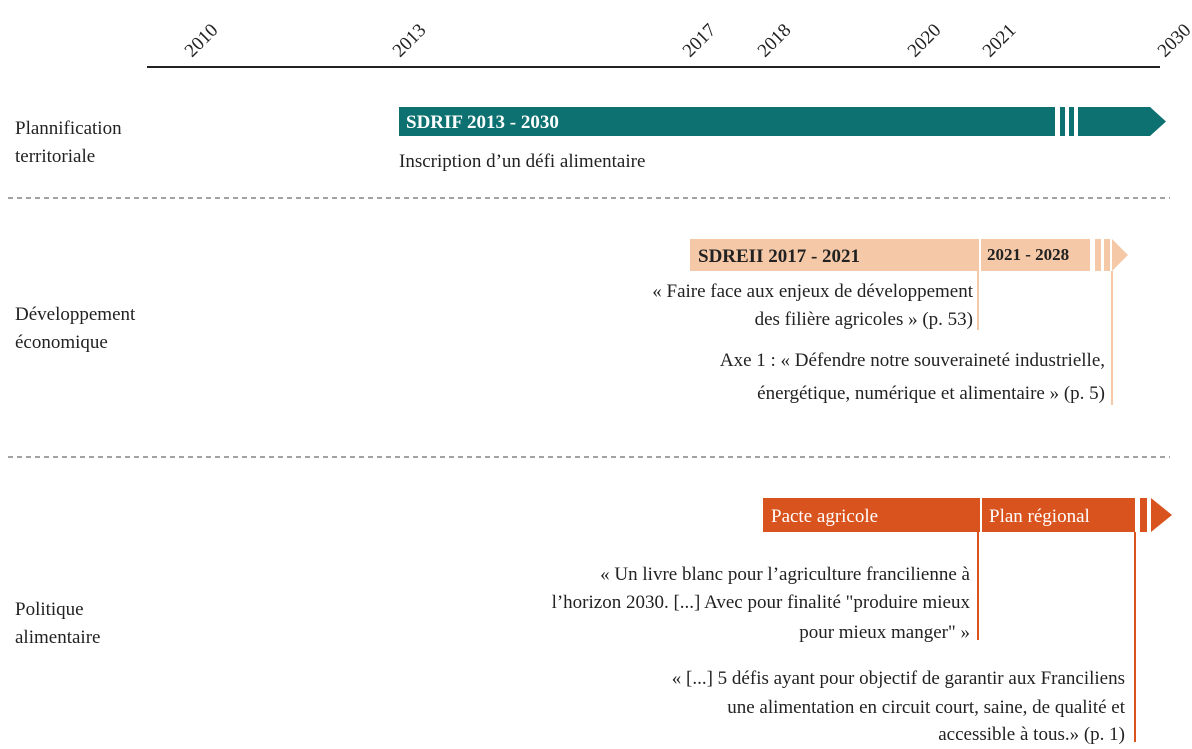 This screenshot has height=749, width=1192. What do you see at coordinates (49, 609) in the screenshot?
I see `row-label: Politique` at bounding box center [49, 609].